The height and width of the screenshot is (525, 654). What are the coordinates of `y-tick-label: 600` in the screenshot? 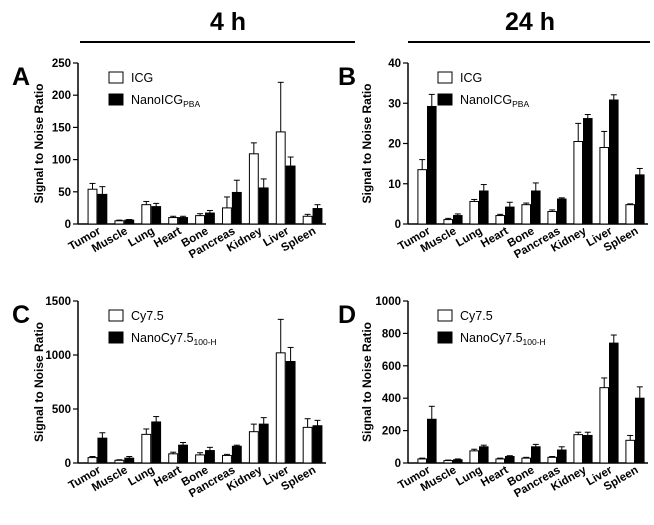 It's located at (391, 367).